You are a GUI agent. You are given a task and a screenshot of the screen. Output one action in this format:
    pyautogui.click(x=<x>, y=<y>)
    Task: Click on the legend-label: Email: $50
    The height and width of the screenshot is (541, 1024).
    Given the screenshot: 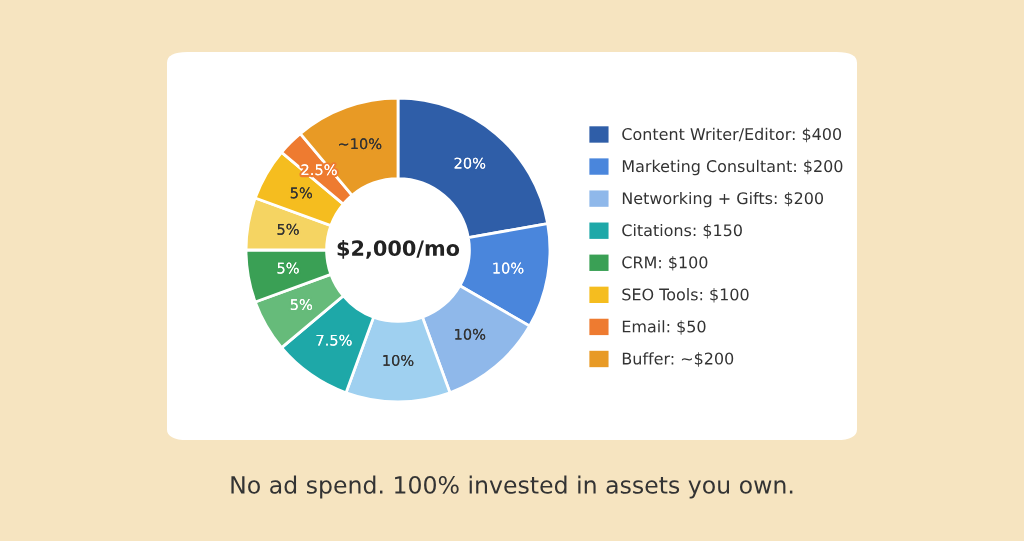 What is the action you would take?
    pyautogui.click(x=664, y=327)
    